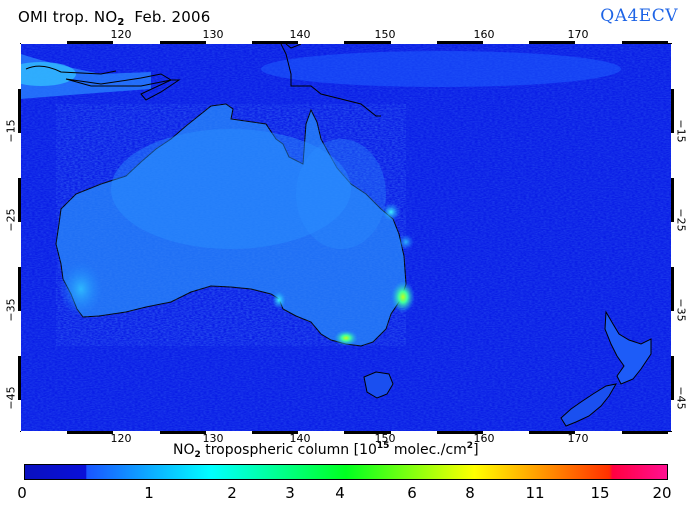 The image size is (692, 507). What do you see at coordinates (681, 398) in the screenshot?
I see `lat-label-right: −45` at bounding box center [681, 398].